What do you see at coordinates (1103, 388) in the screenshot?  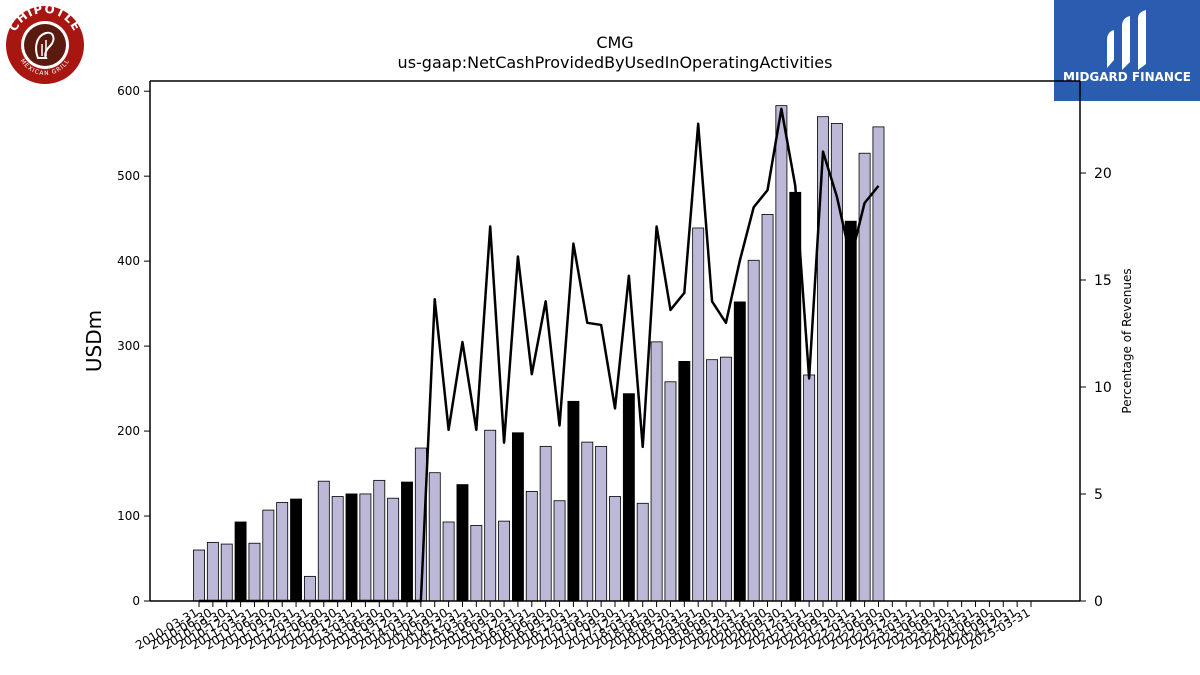 I see `y2-tick-label: 10` at bounding box center [1103, 388].